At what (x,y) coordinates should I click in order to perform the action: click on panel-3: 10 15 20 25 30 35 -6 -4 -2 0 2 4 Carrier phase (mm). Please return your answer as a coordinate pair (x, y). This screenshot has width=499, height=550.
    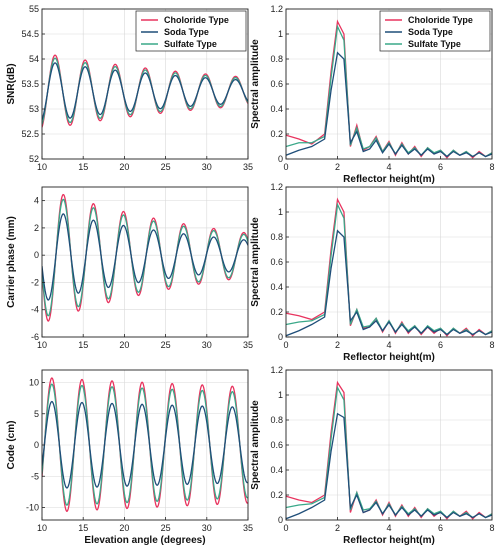
    Looking at the image, I should click on (129, 268).